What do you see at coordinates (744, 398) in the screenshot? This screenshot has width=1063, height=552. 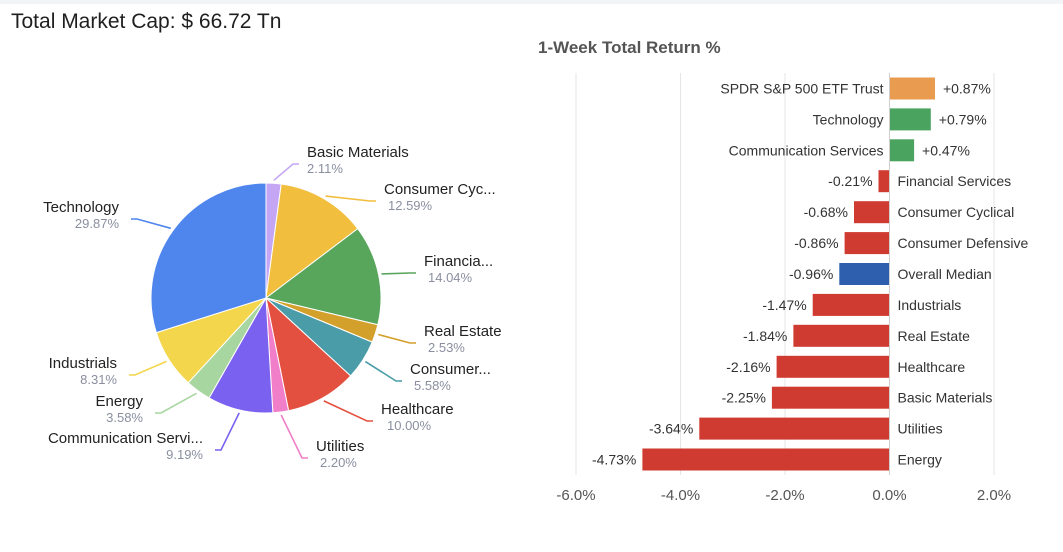 I see `bar-value-label: -2.25%` at bounding box center [744, 398].